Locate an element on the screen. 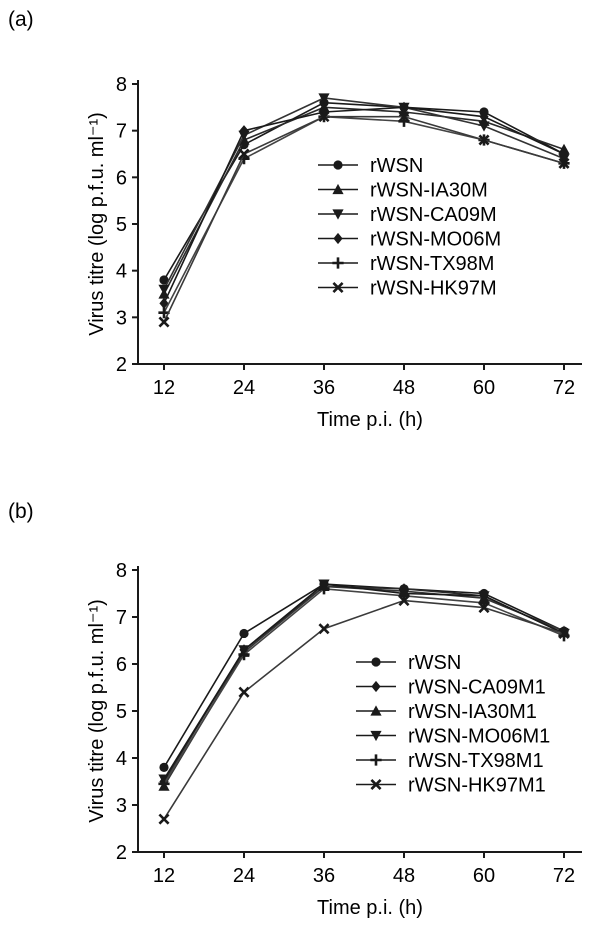 This screenshot has height=928, width=590. series-rWSN-IA30M is located at coordinates (364, 200).